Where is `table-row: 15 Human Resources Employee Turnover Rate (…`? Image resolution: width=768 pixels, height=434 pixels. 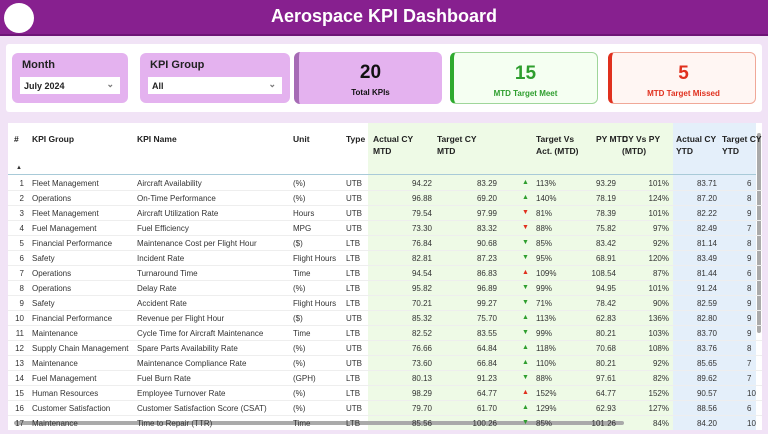 table-row: 15 Human Resources Employee Turnover Rate (… is located at coordinates (385, 393).